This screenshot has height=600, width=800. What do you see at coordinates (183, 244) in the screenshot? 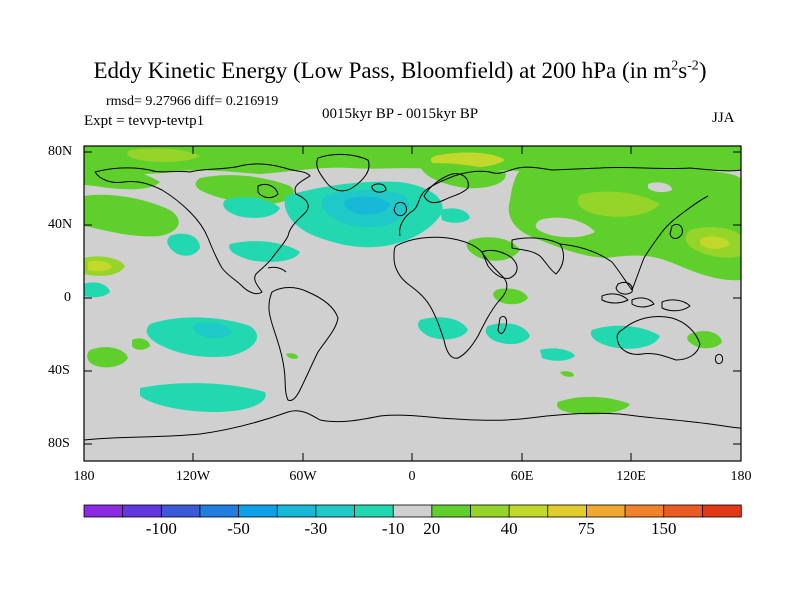
I see `contour-northwest-pacific-negative` at bounding box center [183, 244].